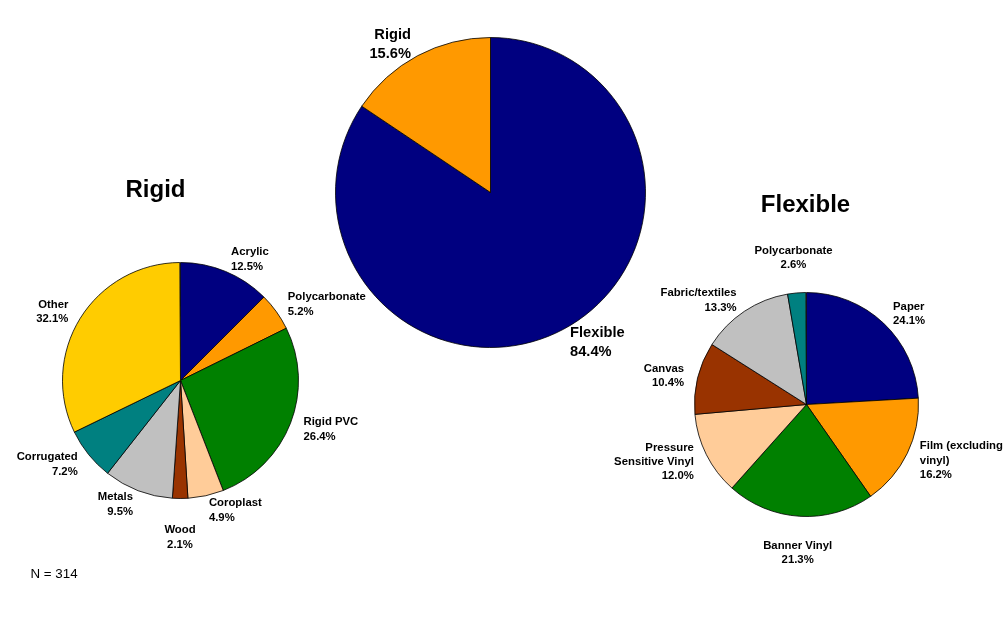  What do you see at coordinates (235, 502) in the screenshot?
I see `slice-label: Coroplast` at bounding box center [235, 502].